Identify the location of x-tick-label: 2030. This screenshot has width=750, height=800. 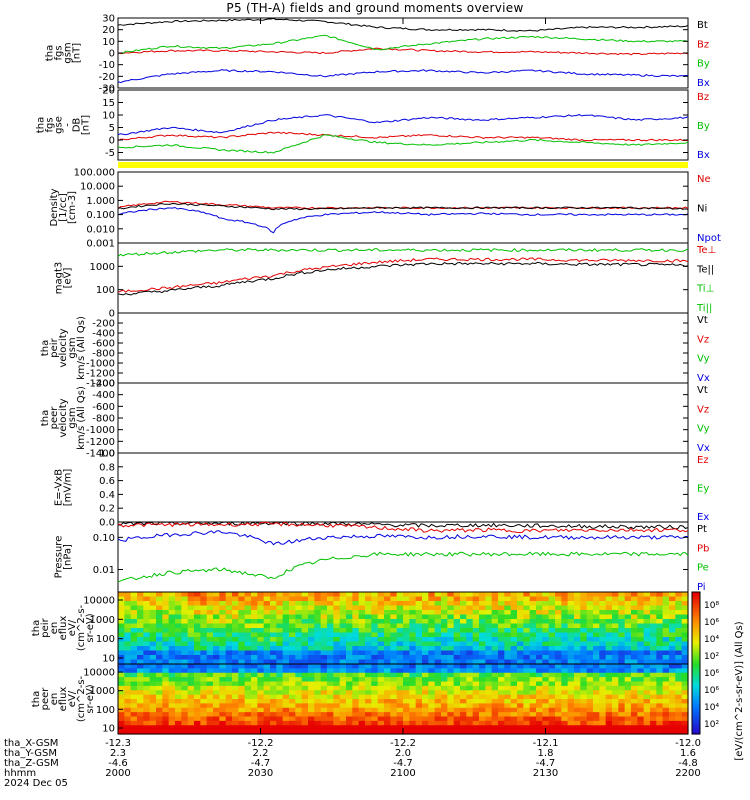
(260, 773).